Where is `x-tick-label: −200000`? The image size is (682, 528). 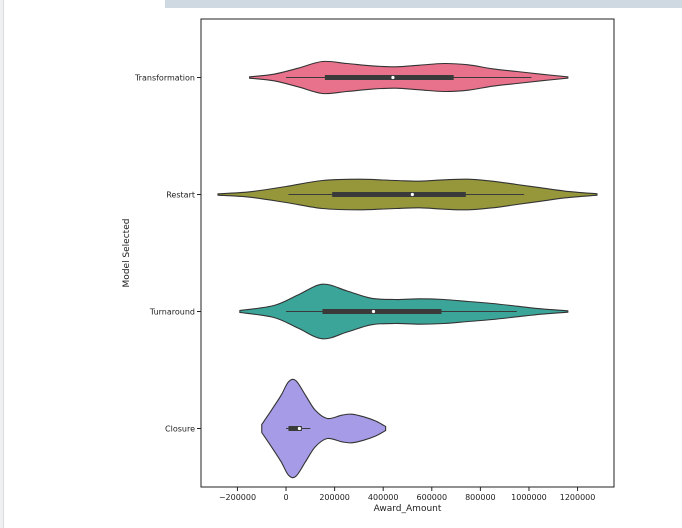
x-tick-label: −200000 is located at coordinates (237, 497).